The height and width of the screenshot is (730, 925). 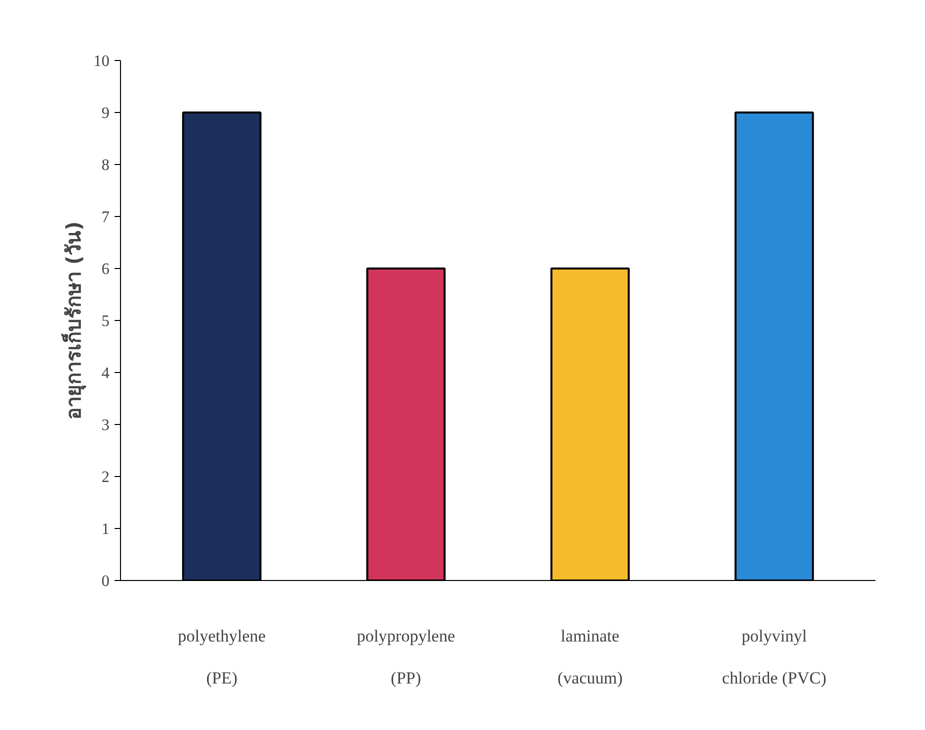 What do you see at coordinates (102, 61) in the screenshot?
I see `y-tick-label: 10` at bounding box center [102, 61].